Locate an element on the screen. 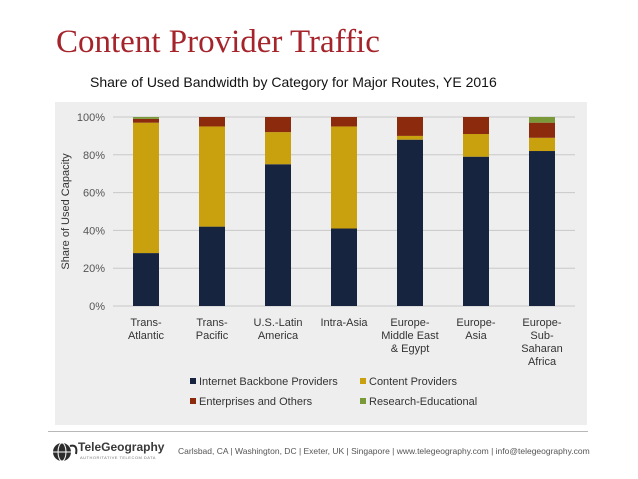 This screenshot has height=479, width=638. y-tick-label: 60% is located at coordinates (94, 194).